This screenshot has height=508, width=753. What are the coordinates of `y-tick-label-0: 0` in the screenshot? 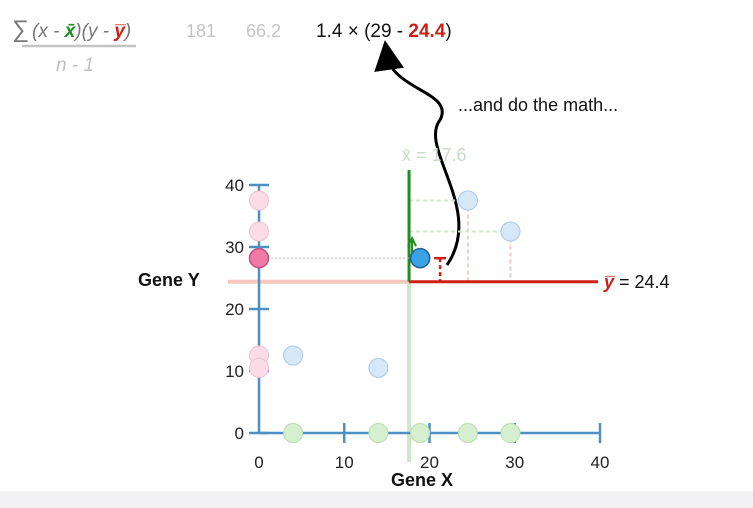 It's located at (239, 433).